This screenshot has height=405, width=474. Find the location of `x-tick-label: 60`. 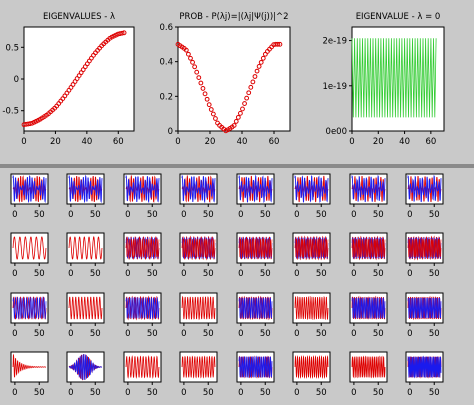

x-tick-label: 60 is located at coordinates (274, 142).